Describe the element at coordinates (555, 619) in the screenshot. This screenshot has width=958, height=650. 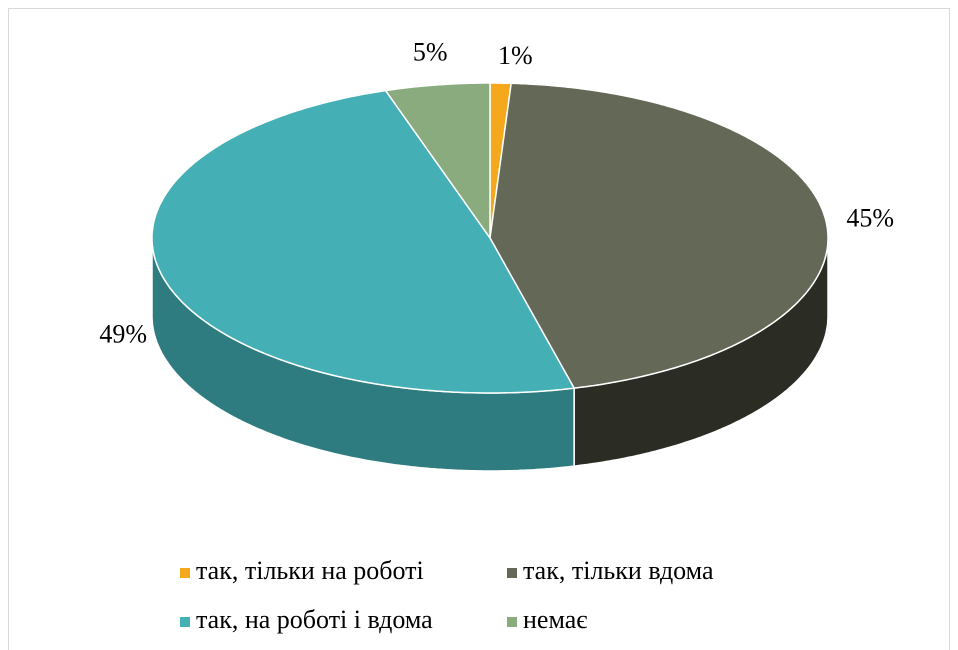
I see `legend-label: немає` at that location.